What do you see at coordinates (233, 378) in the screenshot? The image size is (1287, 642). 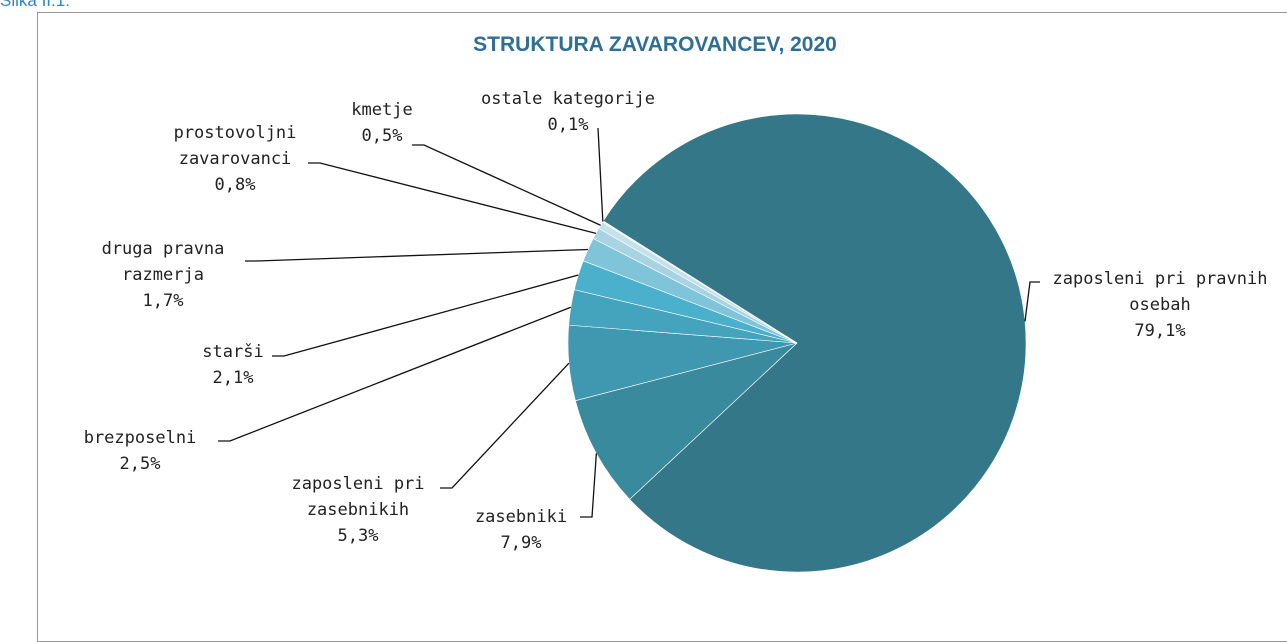 I see `value-label: 2,1%` at bounding box center [233, 378].